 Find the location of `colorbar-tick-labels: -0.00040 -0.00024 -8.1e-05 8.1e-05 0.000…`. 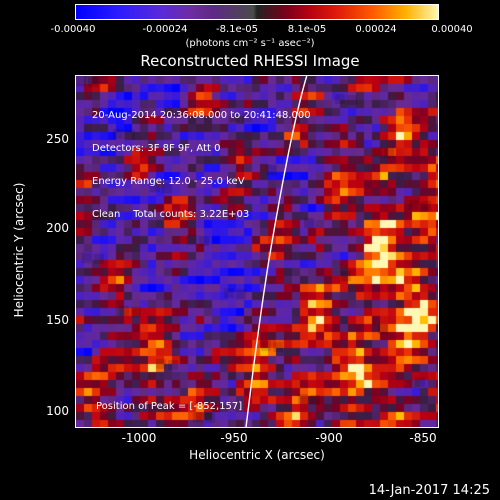

colorbar-tick-labels: -0.00040 -0.00024 -8.1e-05 8.1e-05 0.000… is located at coordinates (261, 32).